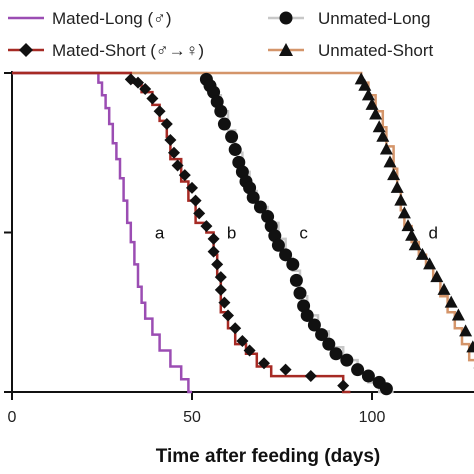  What do you see at coordinates (286, 49) in the screenshot?
I see `legend-marker-unmated-short` at bounding box center [286, 49].